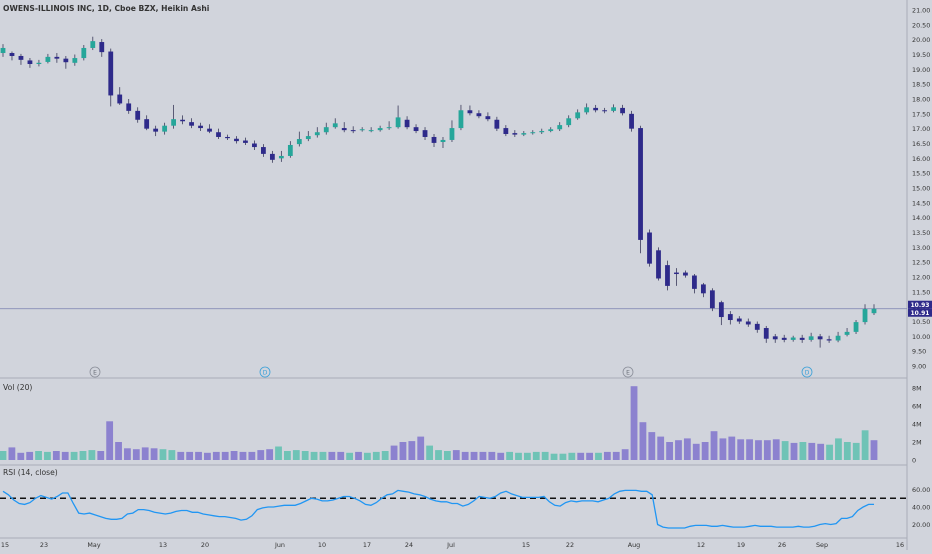  I want to click on price-tick-label: 10.00, so click(921, 337).